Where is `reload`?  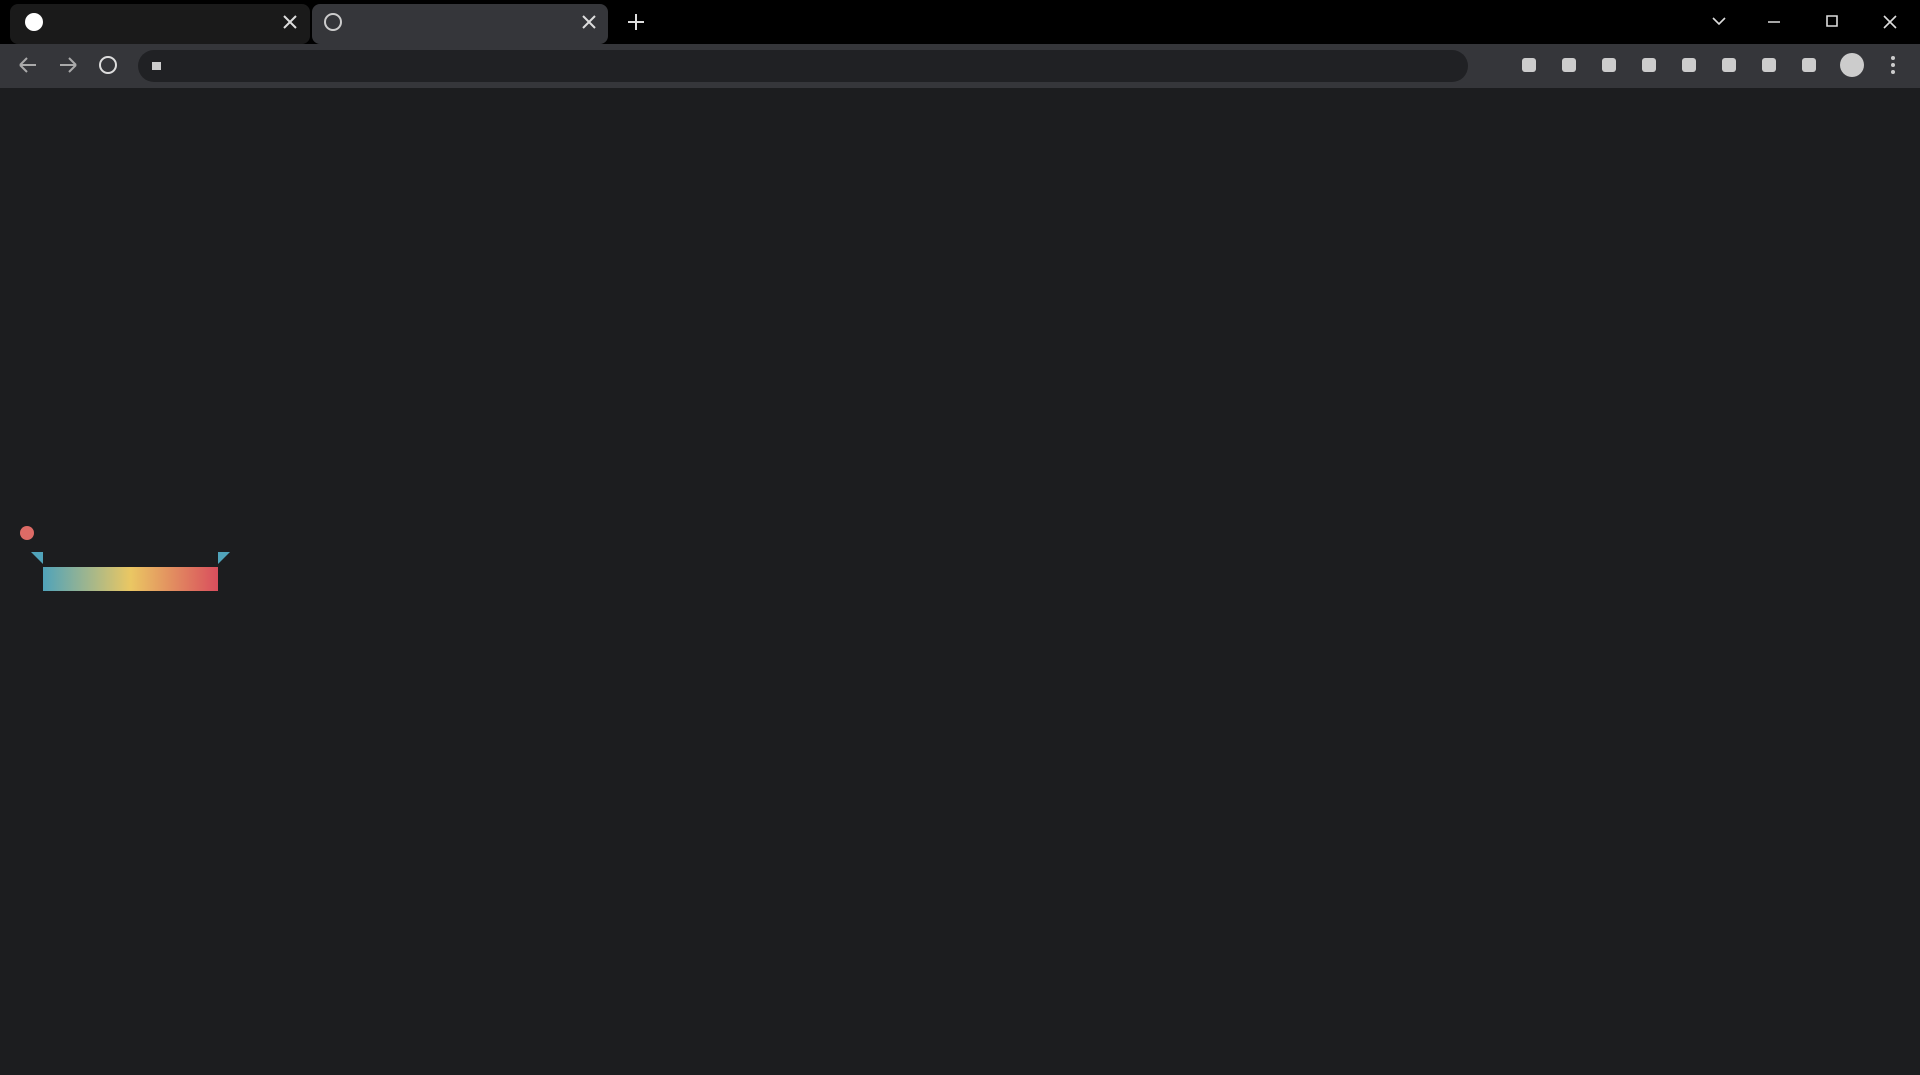 reload is located at coordinates (108, 65).